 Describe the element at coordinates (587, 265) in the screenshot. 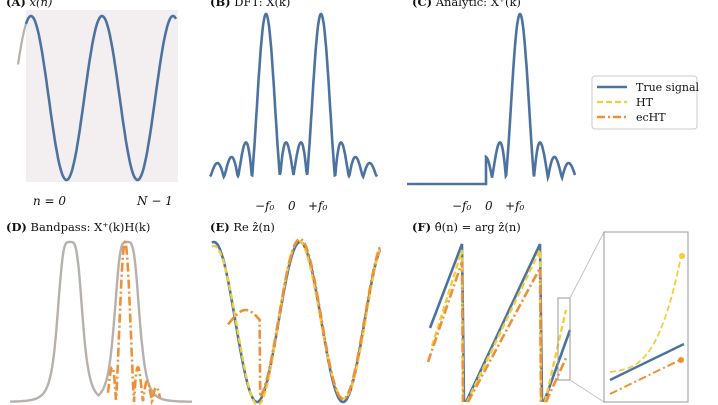

I see `zoom-connector-top` at that location.